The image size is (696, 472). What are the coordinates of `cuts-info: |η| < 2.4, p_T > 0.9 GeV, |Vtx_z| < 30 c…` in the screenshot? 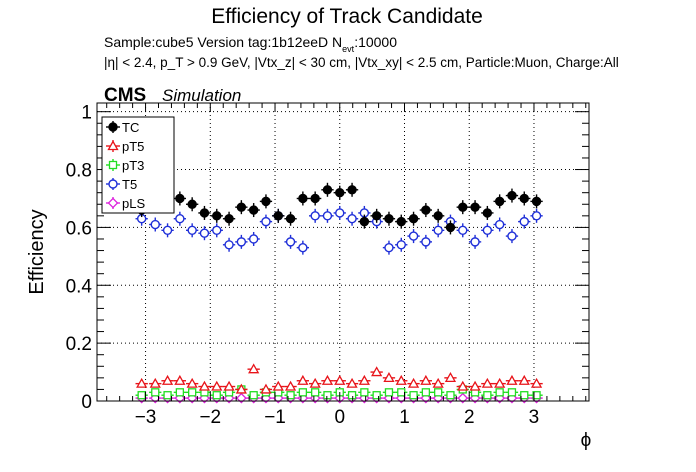 It's located at (361, 62).